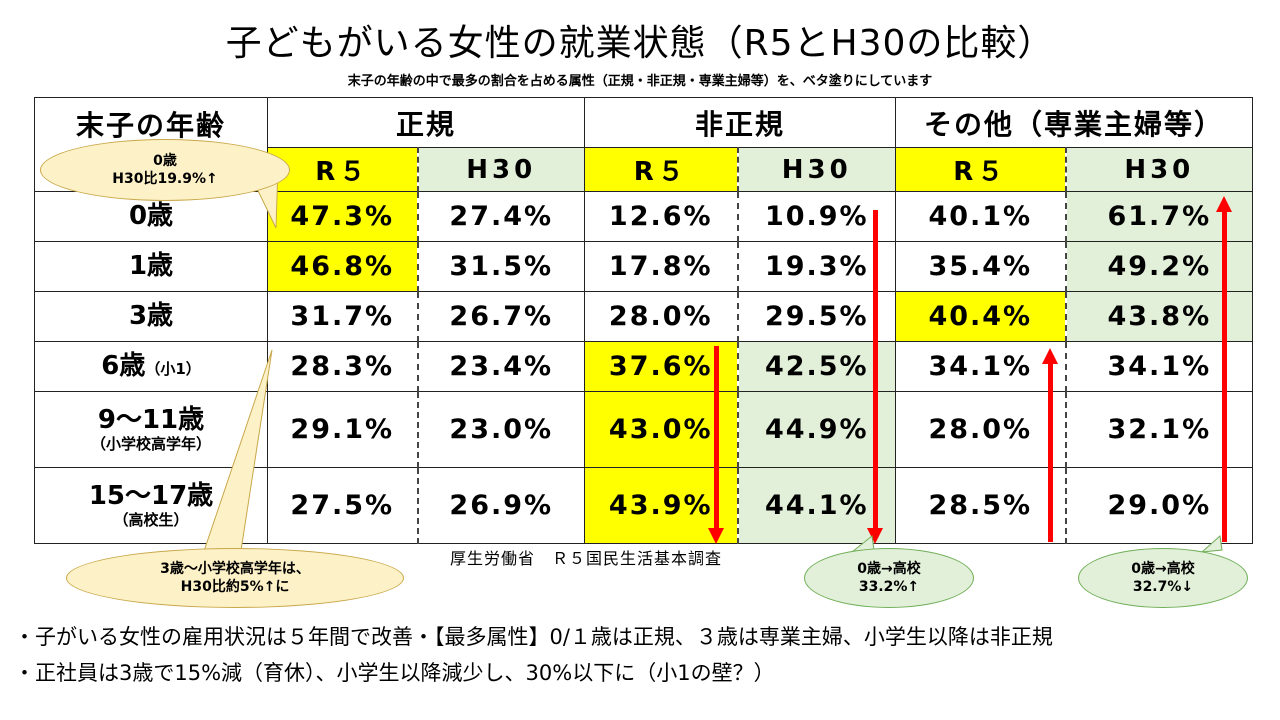 This screenshot has width=1280, height=720. I want to click on callout-line: H30比約5%↑に, so click(235, 587).